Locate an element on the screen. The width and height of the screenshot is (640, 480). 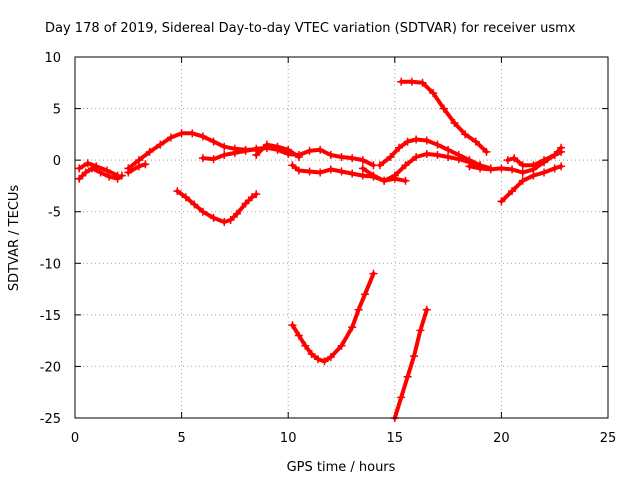
y-tick-label: 10 is located at coordinates (52, 58).